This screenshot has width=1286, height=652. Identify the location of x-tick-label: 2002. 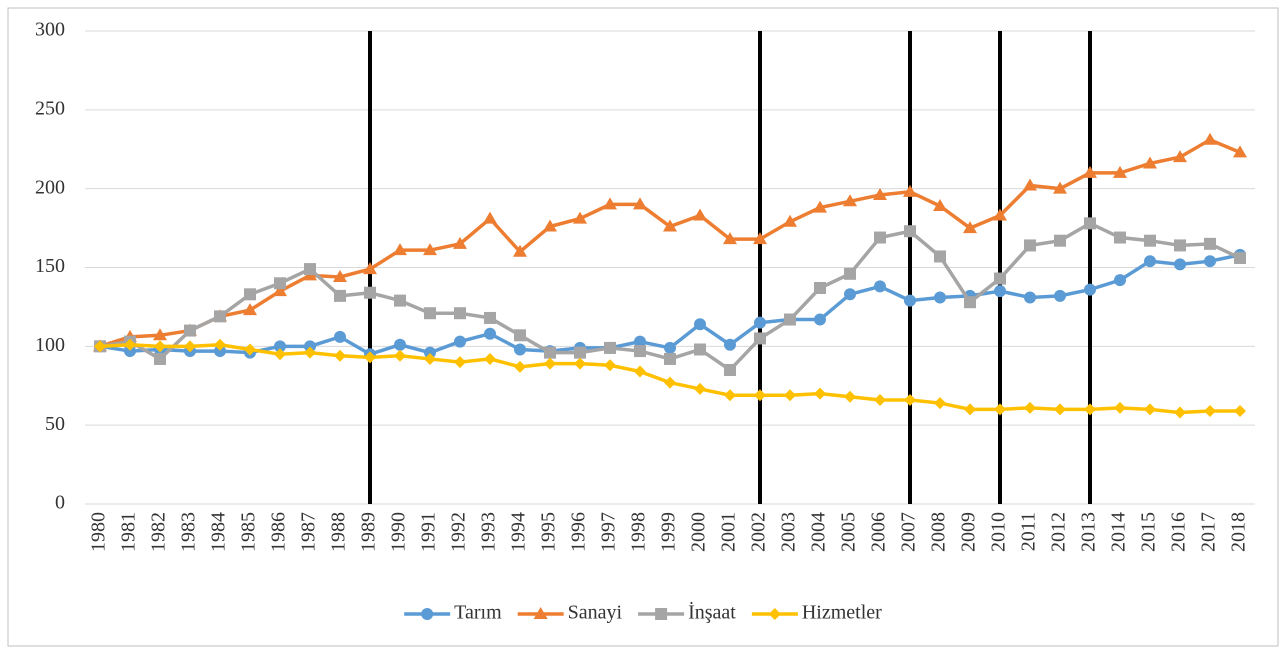
(759, 532).